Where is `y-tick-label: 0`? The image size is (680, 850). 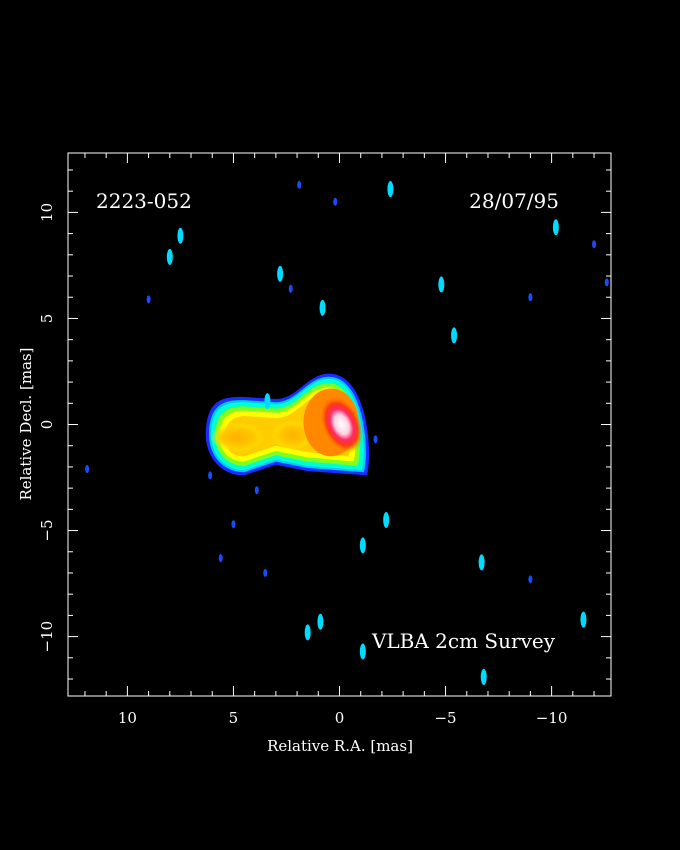 y-tick-label: 0 is located at coordinates (47, 425).